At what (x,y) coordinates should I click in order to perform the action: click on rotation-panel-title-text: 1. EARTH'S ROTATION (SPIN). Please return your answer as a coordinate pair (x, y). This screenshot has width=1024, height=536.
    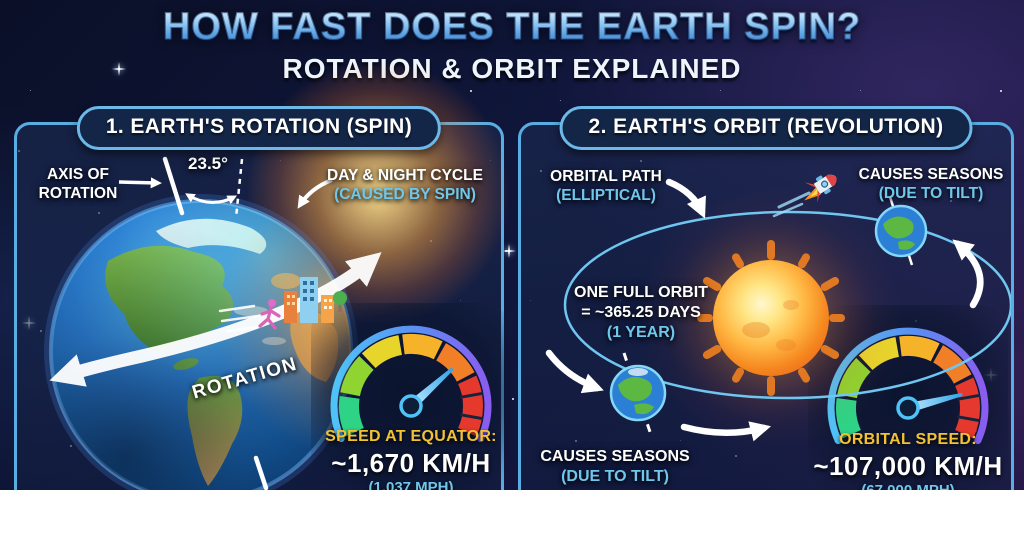
    Looking at the image, I should click on (259, 126).